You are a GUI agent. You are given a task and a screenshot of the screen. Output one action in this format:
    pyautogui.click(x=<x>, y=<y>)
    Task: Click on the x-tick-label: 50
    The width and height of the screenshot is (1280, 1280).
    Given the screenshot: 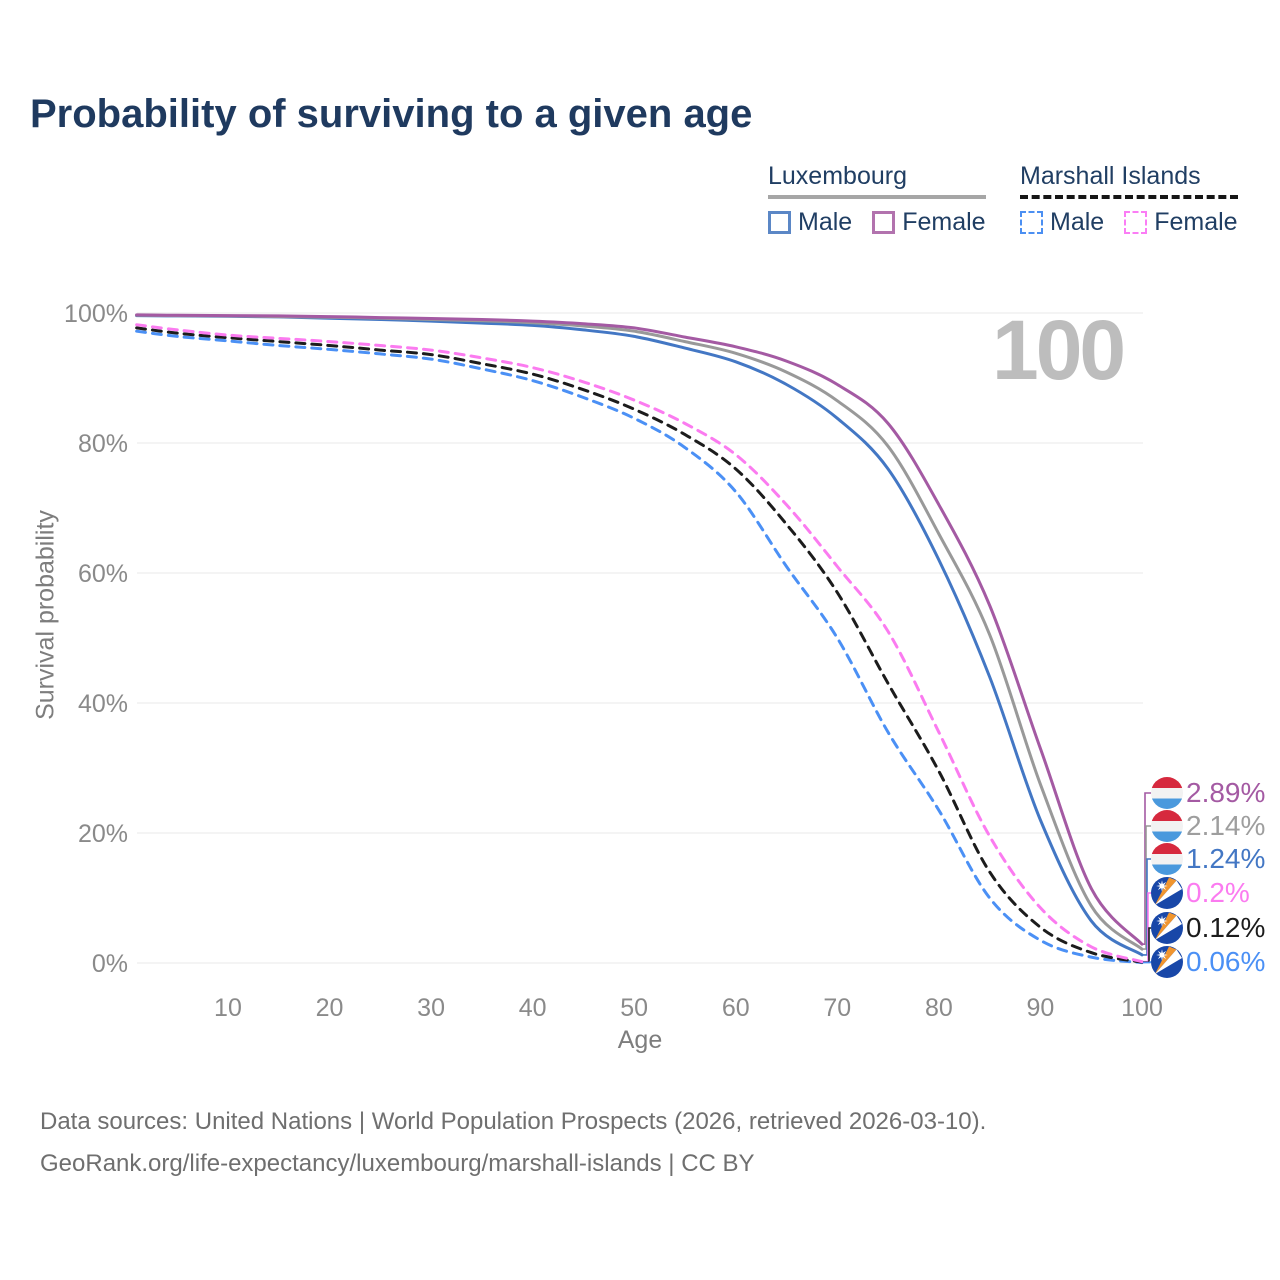 What is the action you would take?
    pyautogui.click(x=634, y=1008)
    